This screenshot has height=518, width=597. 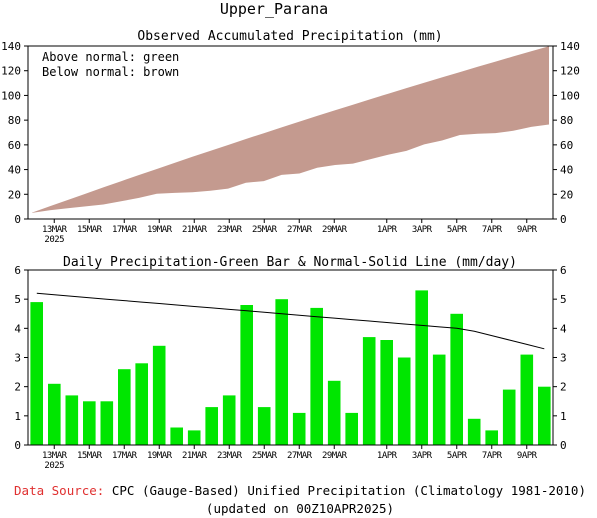 I want to click on y-tick-label-right: 20, so click(x=566, y=194).